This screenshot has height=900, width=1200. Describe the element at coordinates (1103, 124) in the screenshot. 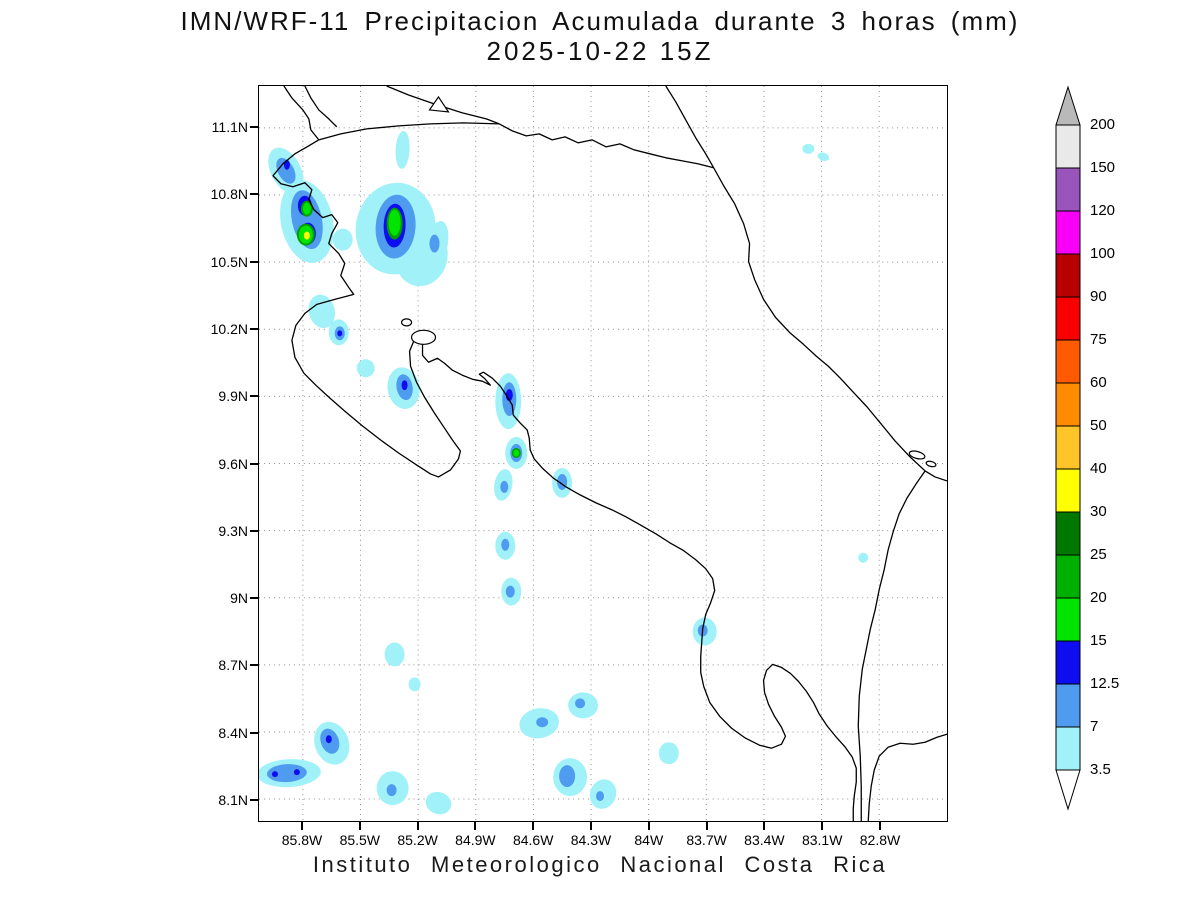

I see `colorbar-level-label: 200` at that location.